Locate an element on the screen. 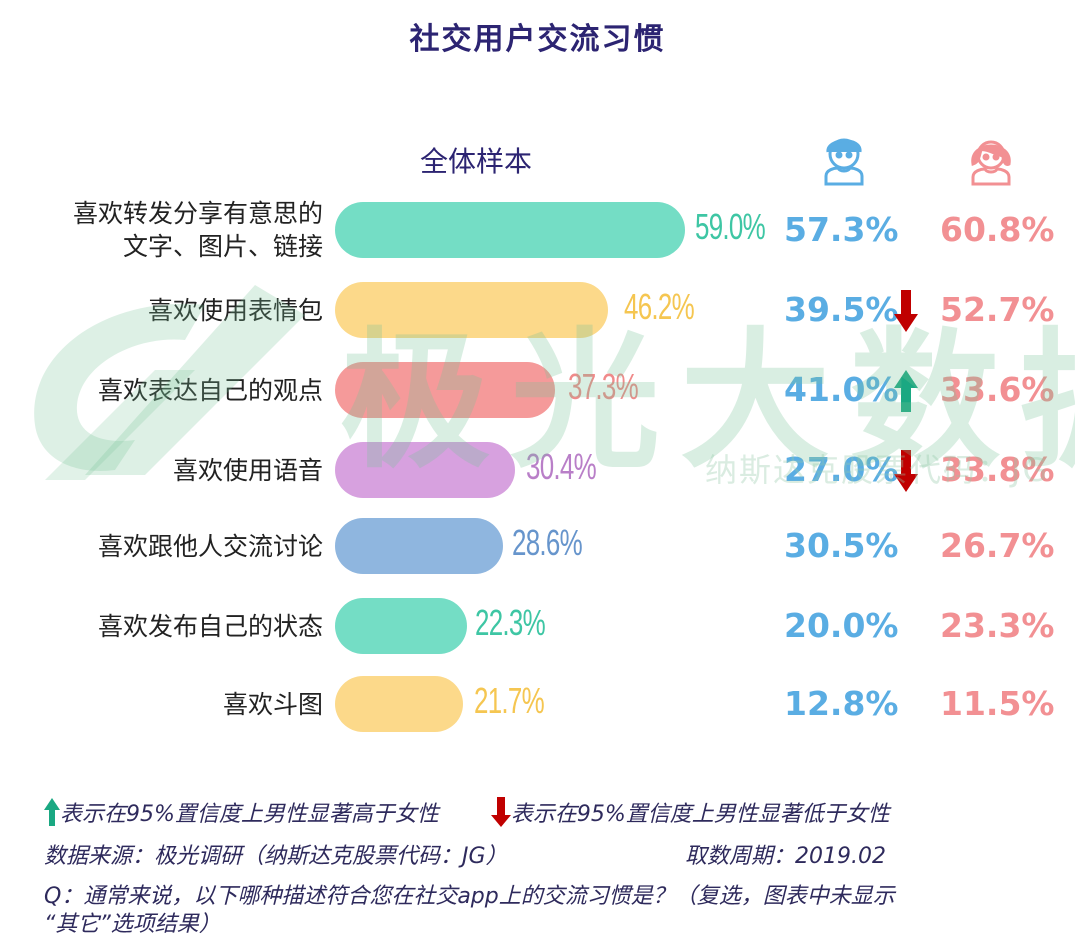 The image size is (1075, 943). chart-row: 喜欢使用表情包 46.2% 39.5% 52.7% is located at coordinates (537, 310).